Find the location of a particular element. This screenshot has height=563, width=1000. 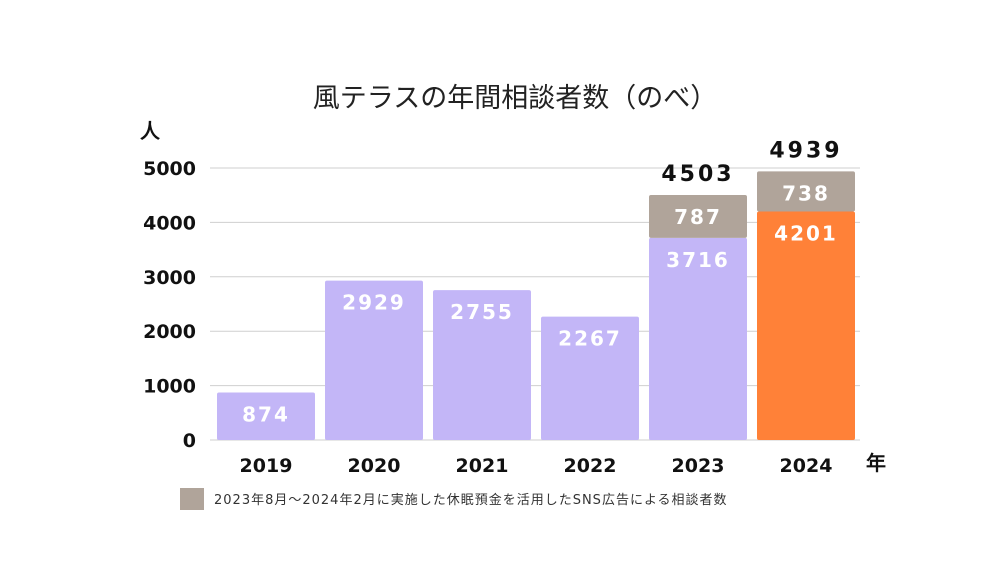

x-tick-label: 2019 is located at coordinates (266, 466).